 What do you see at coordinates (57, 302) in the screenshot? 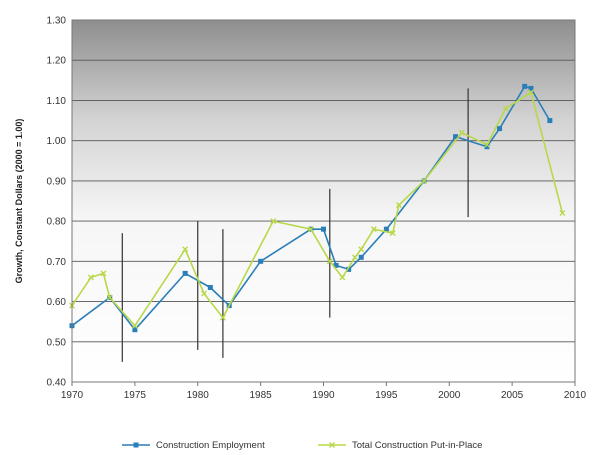
I see `y-tick-label: 0.60` at bounding box center [57, 302].